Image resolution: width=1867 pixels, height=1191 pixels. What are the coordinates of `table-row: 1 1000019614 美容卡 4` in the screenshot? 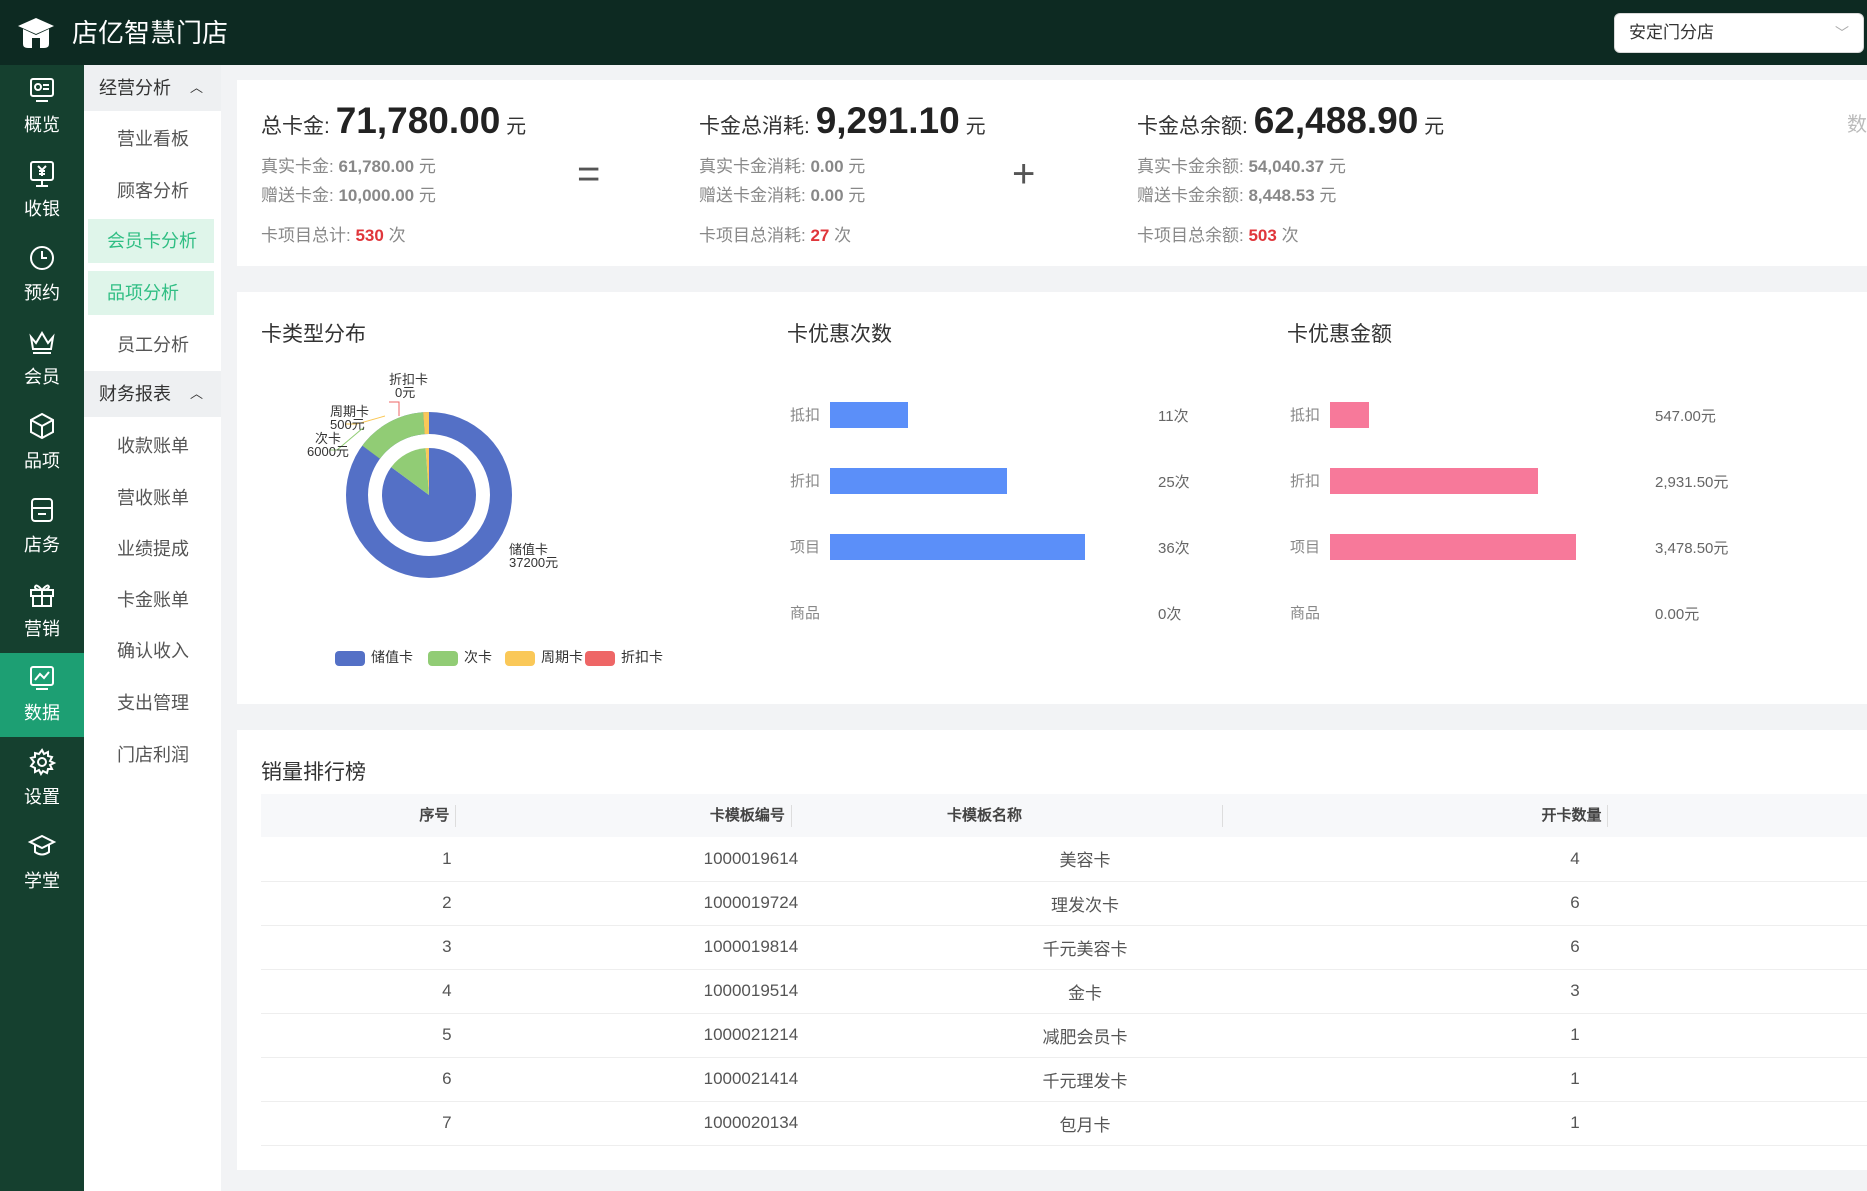 It's located at (1064, 859).